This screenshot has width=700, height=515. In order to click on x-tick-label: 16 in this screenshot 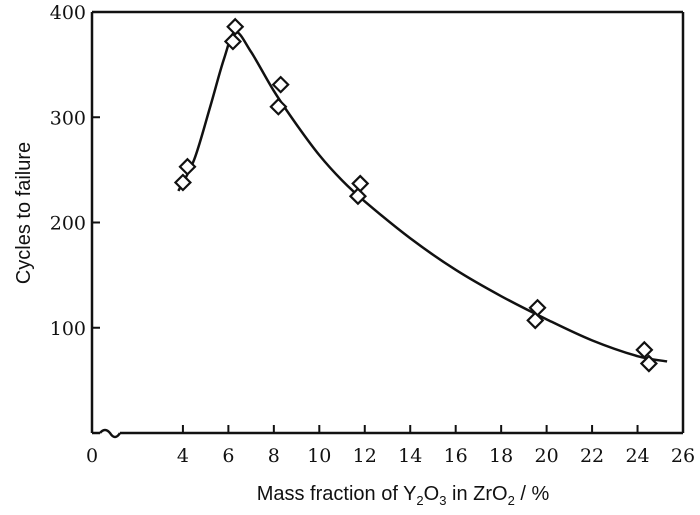, I will do `click(456, 456)`.